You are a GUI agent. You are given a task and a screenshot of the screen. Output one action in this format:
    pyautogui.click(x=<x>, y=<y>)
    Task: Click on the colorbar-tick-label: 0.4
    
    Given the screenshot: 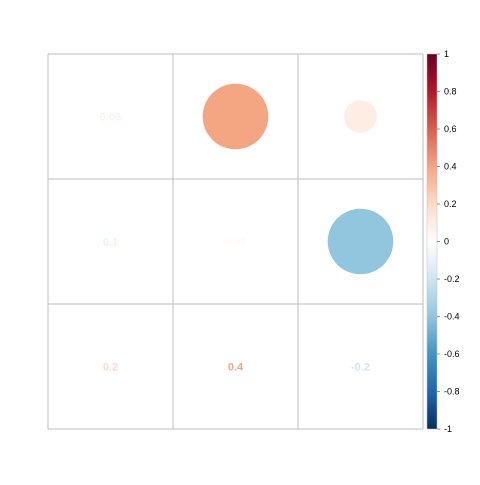 What is the action you would take?
    pyautogui.click(x=450, y=167)
    